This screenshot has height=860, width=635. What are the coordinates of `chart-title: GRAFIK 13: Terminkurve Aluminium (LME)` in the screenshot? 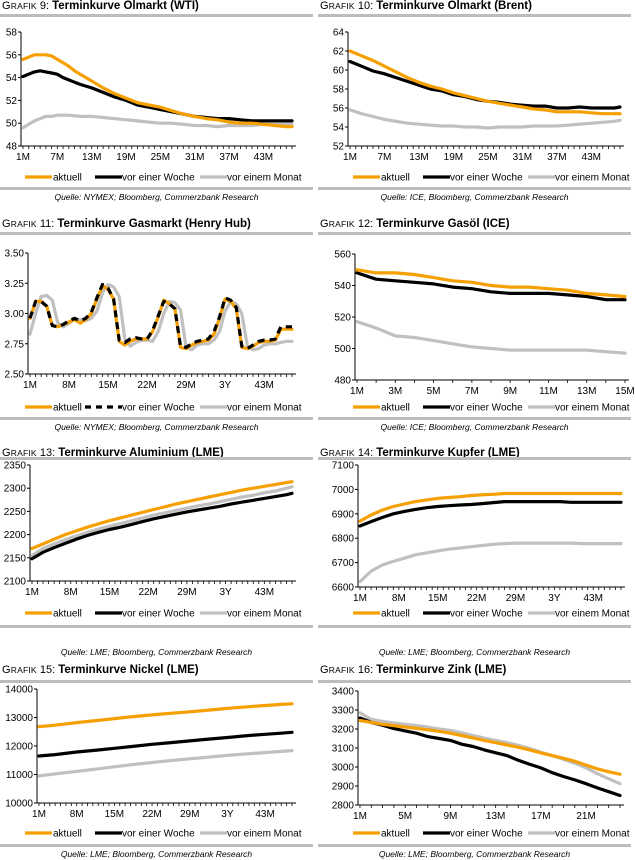 It's located at (113, 453).